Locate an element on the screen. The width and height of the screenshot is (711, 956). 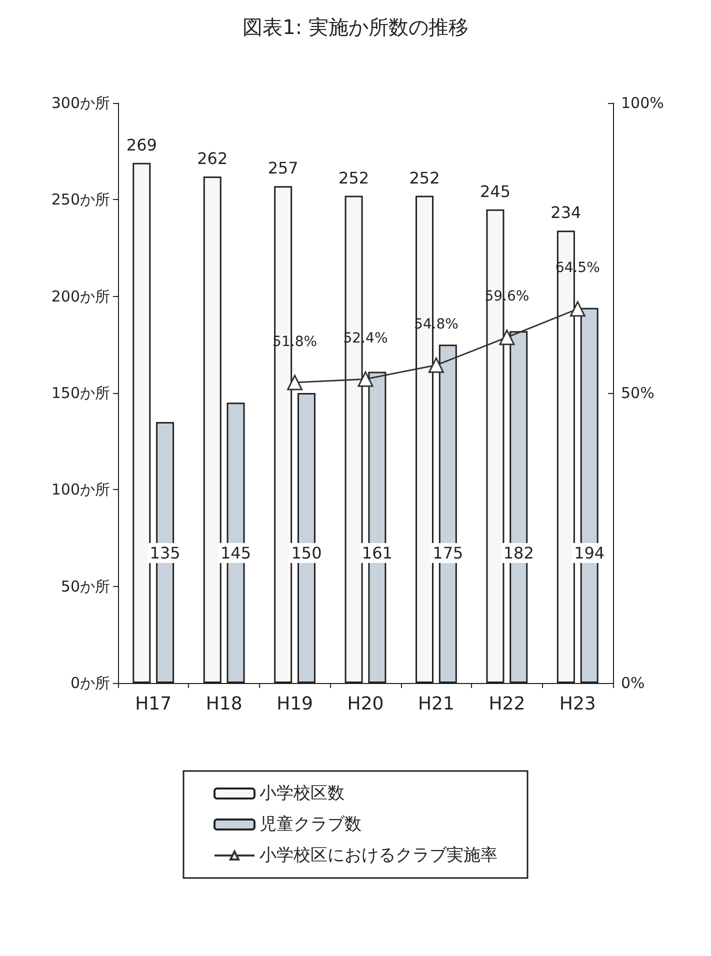
x-tick-label: H23 is located at coordinates (577, 704).